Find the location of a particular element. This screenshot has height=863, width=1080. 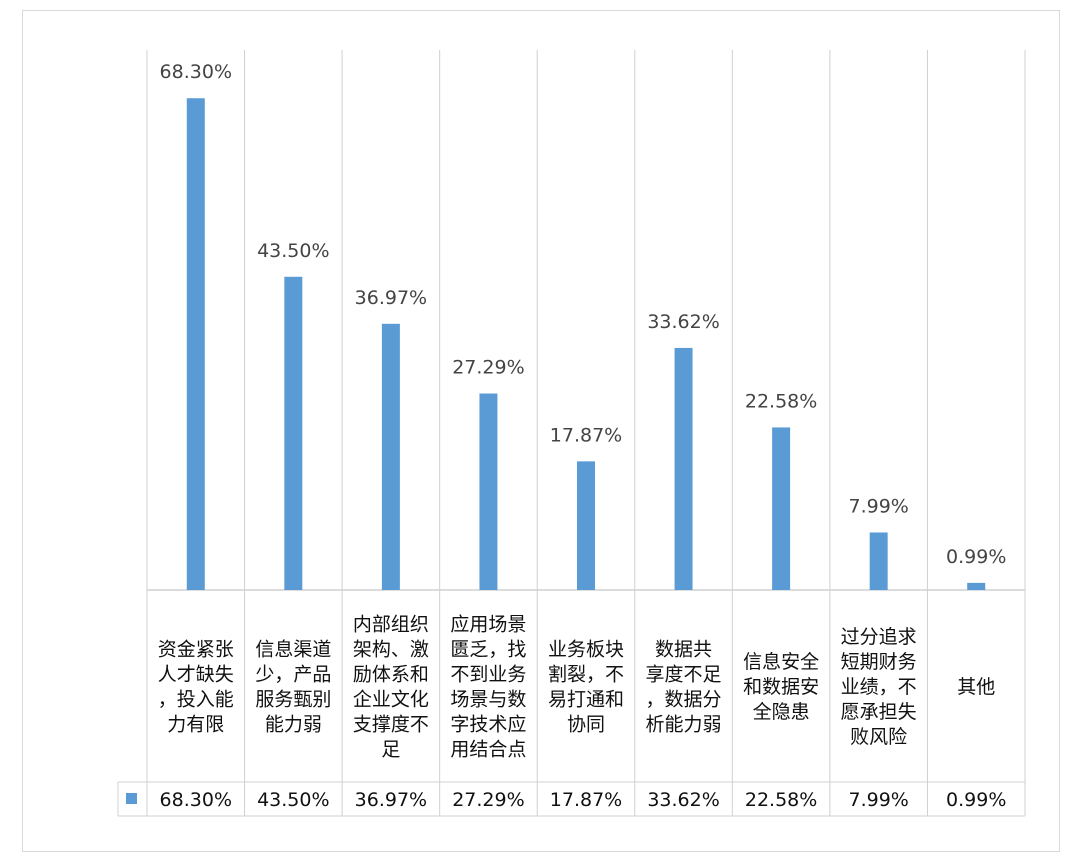

category-label: 服务甄别 is located at coordinates (293, 700).